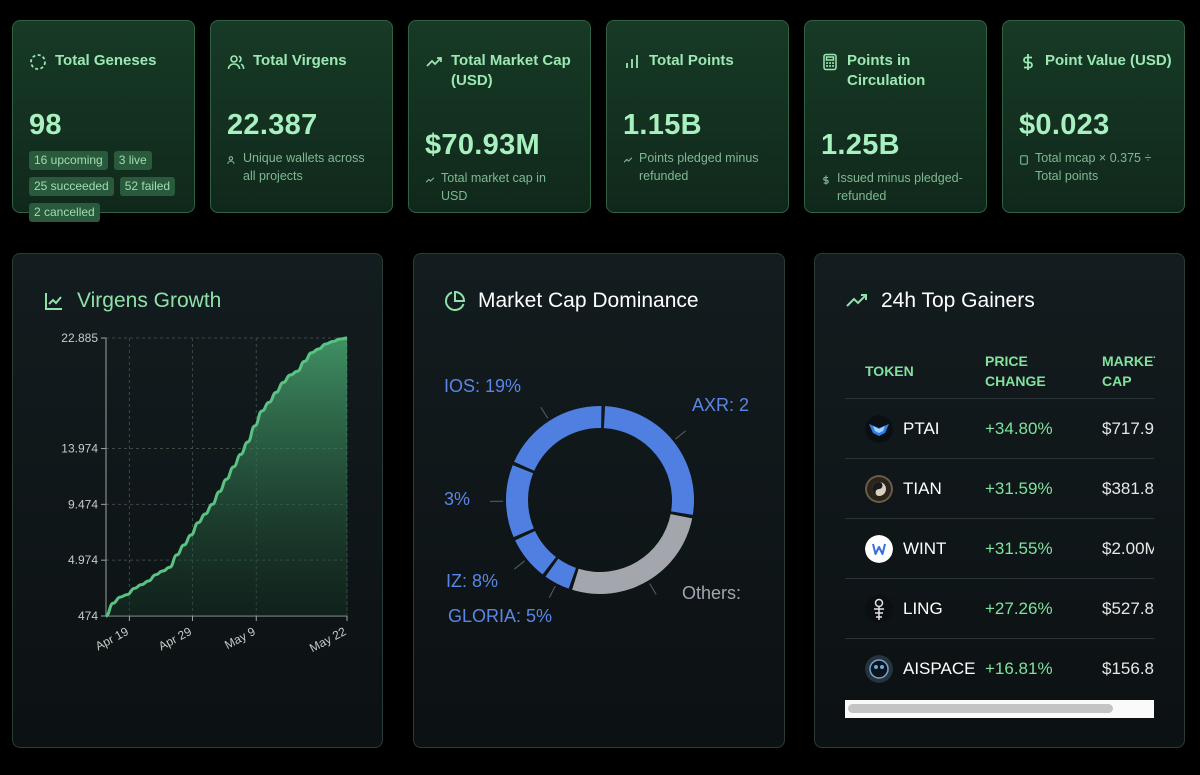 The width and height of the screenshot is (1200, 775). What do you see at coordinates (922, 488) in the screenshot?
I see `token-symbol: TIAN` at bounding box center [922, 488].